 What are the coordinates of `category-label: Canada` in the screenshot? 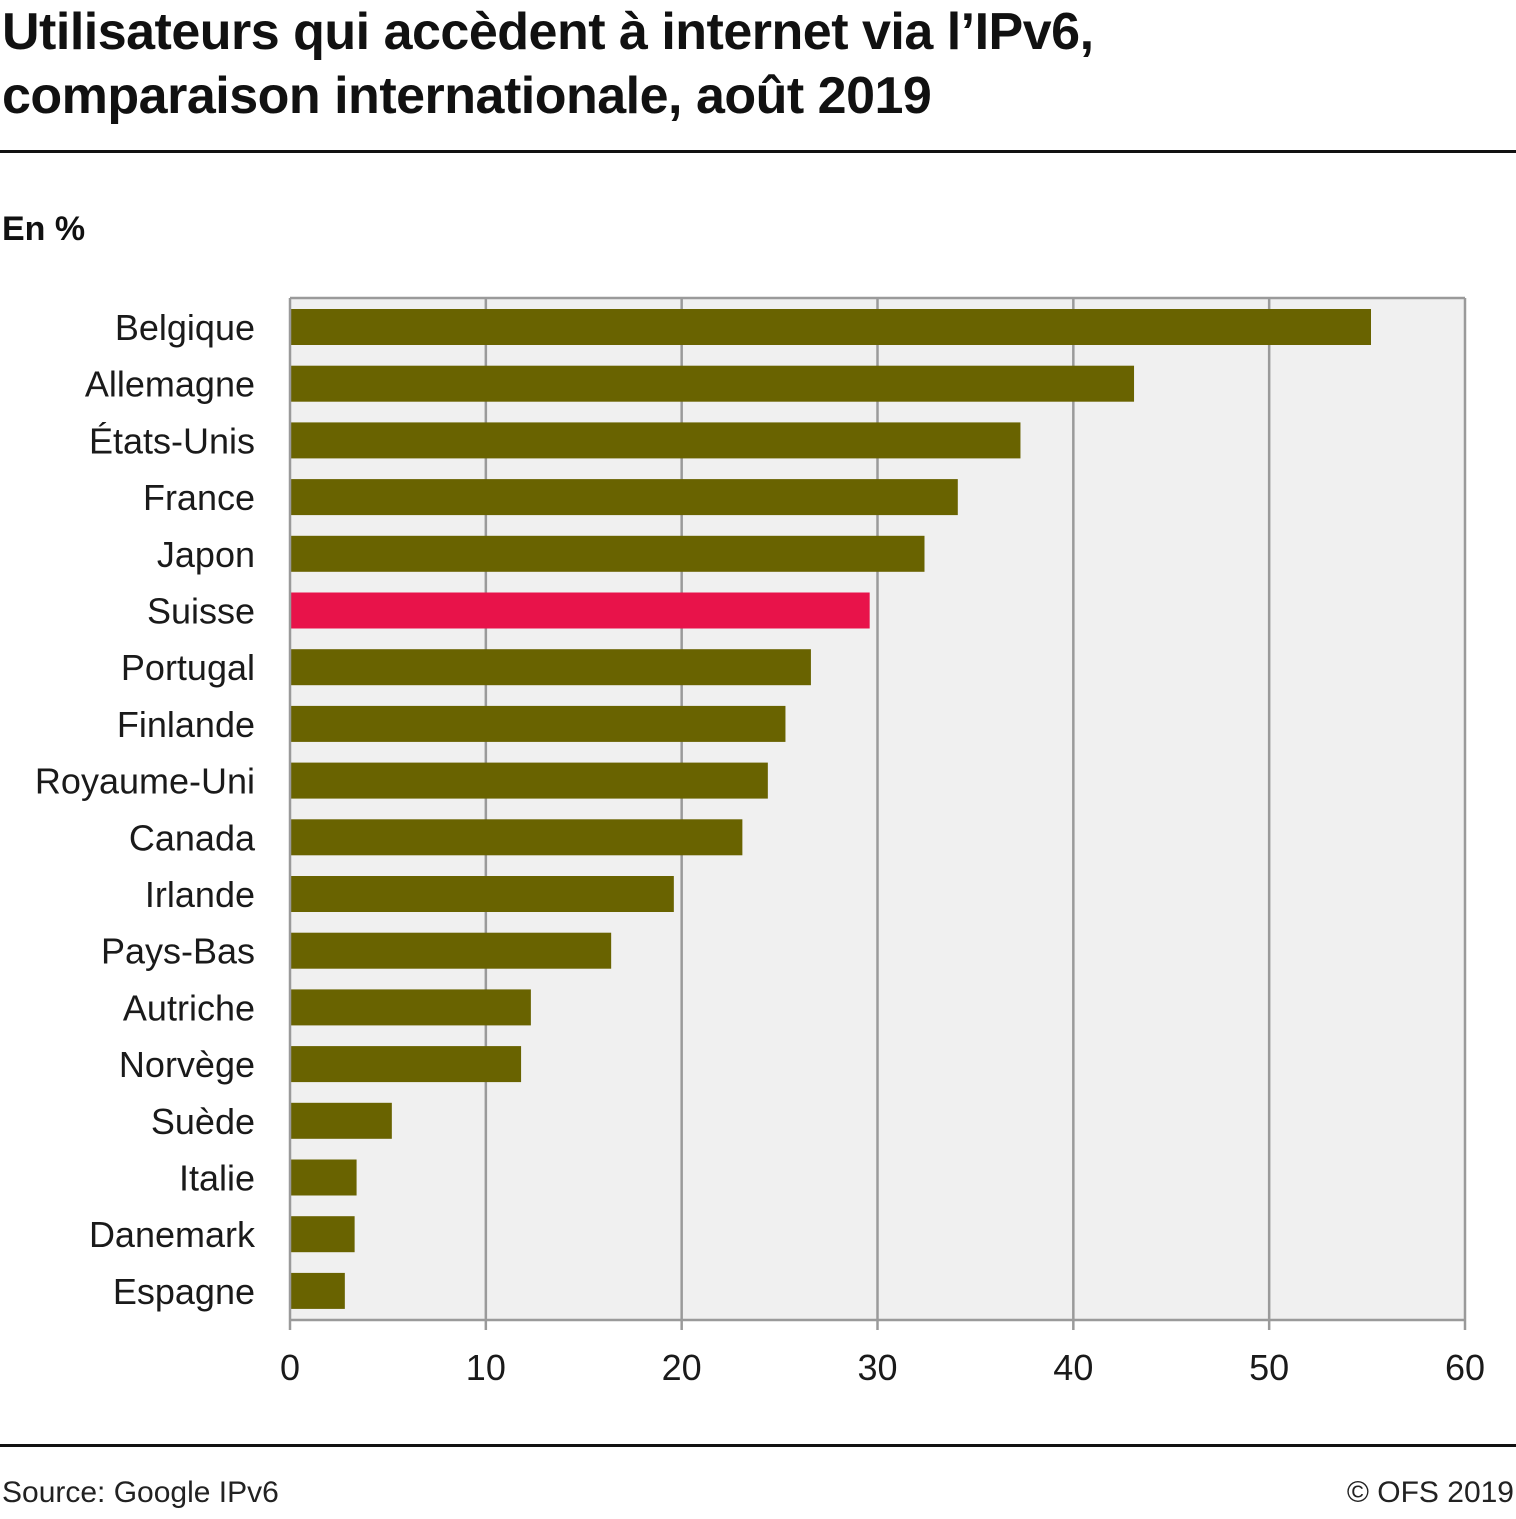 It's located at (192, 837).